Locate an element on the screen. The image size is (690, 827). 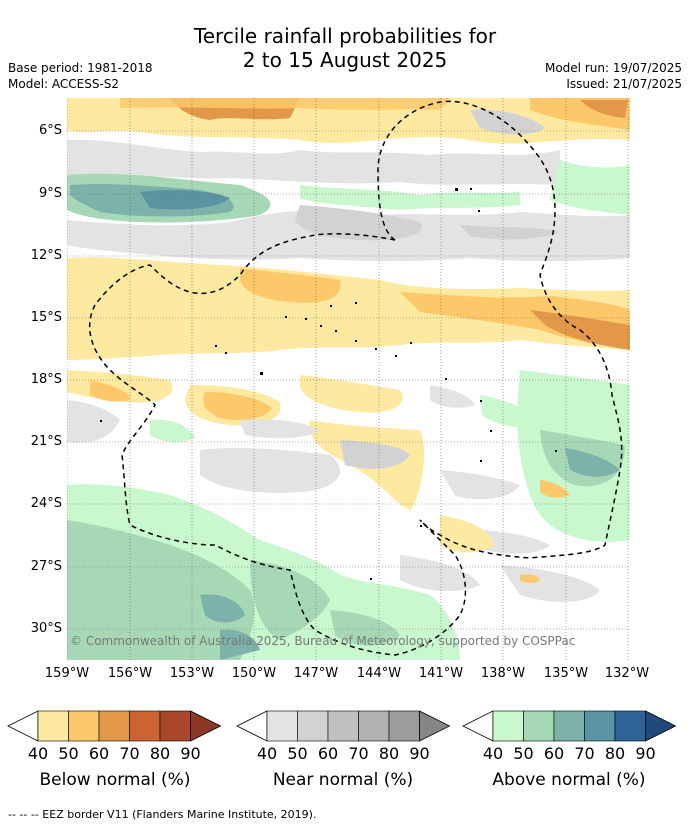
lon-label: 141°W is located at coordinates (441, 673).